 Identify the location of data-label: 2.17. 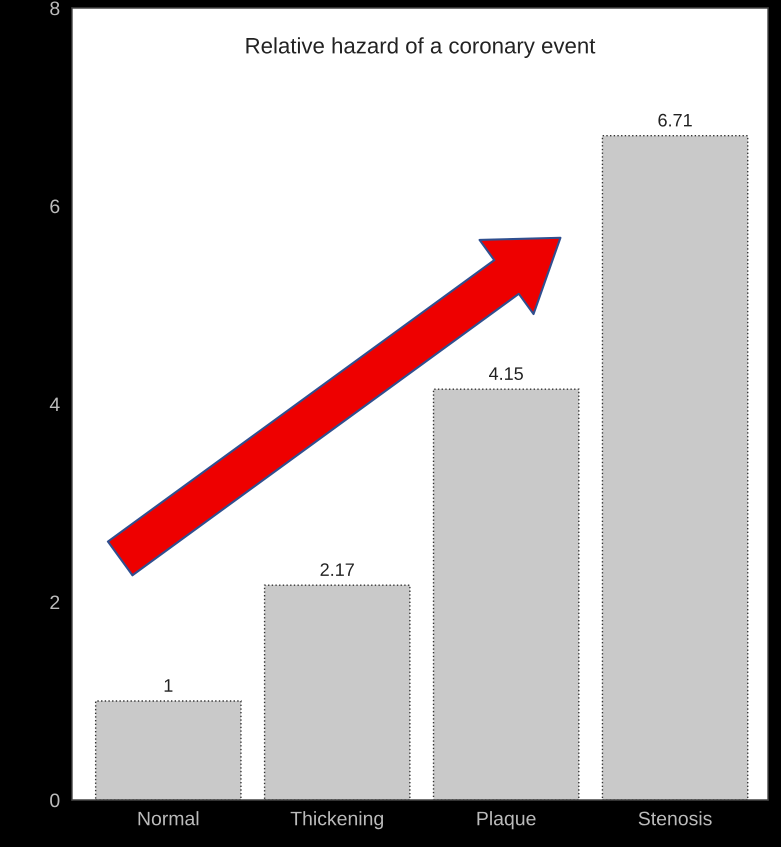
(337, 569).